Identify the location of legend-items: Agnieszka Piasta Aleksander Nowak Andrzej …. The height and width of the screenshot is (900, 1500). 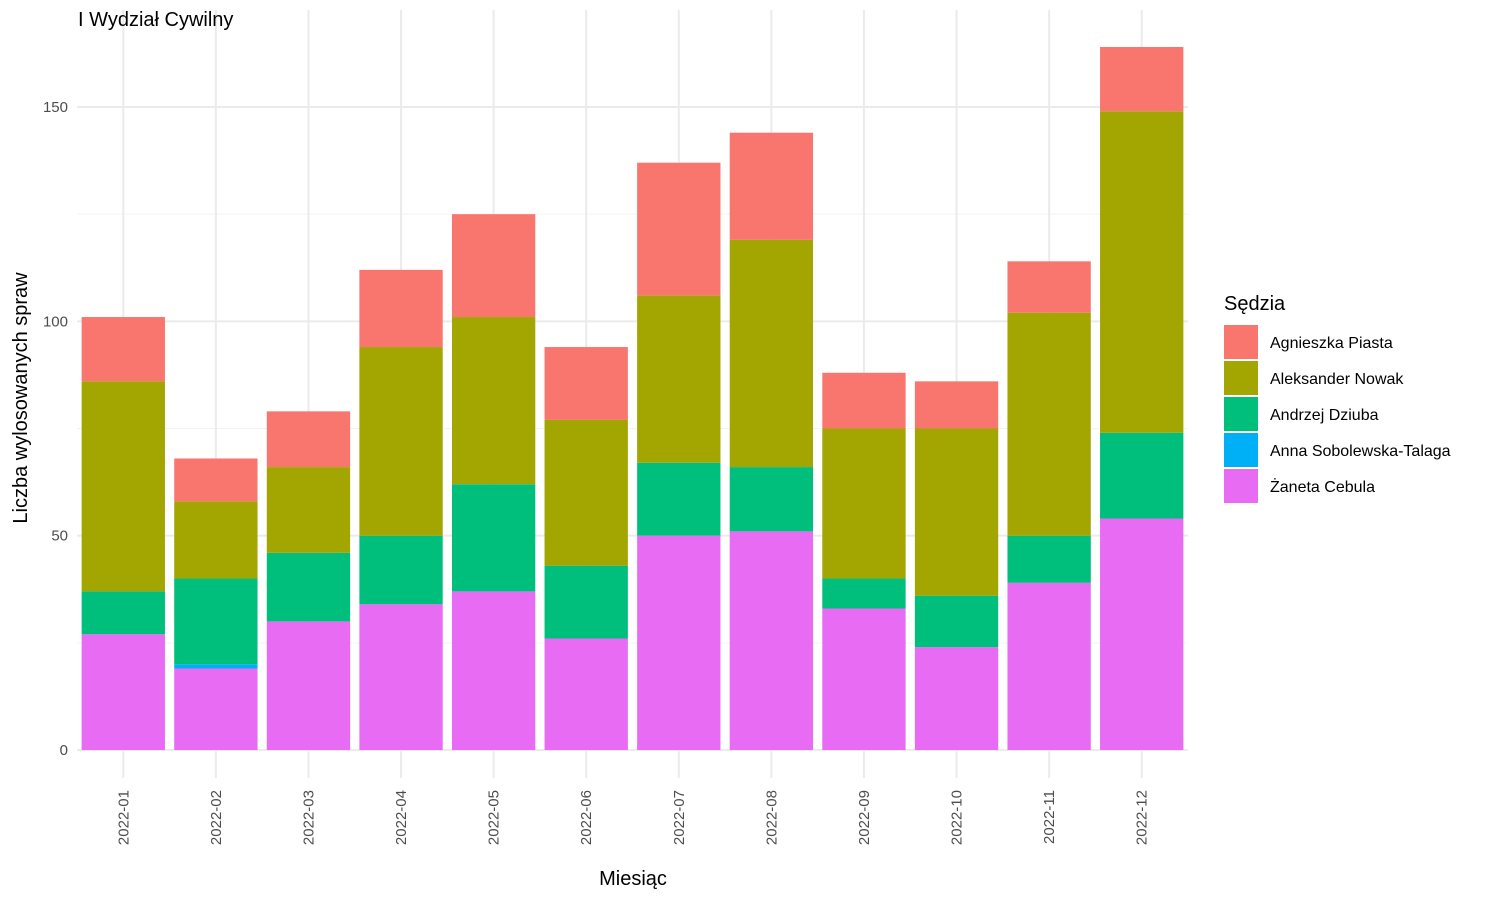
(1337, 414).